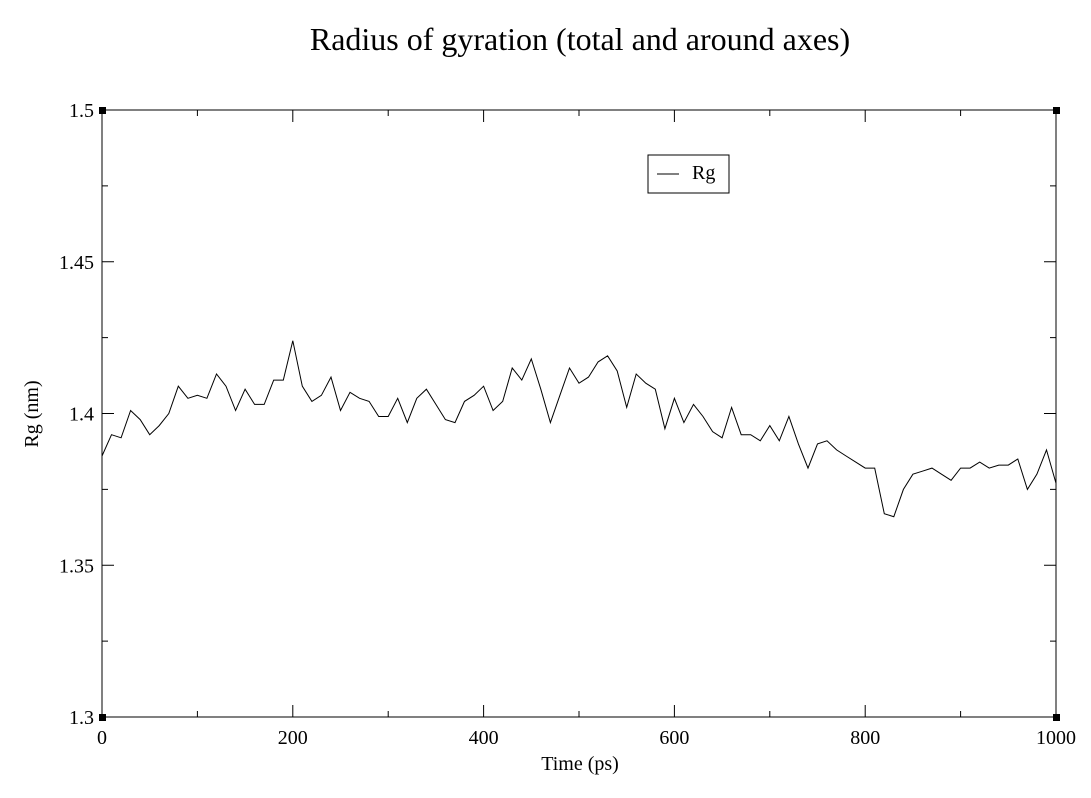  Describe the element at coordinates (1056, 738) in the screenshot. I see `x-tick-label: 1000` at that location.